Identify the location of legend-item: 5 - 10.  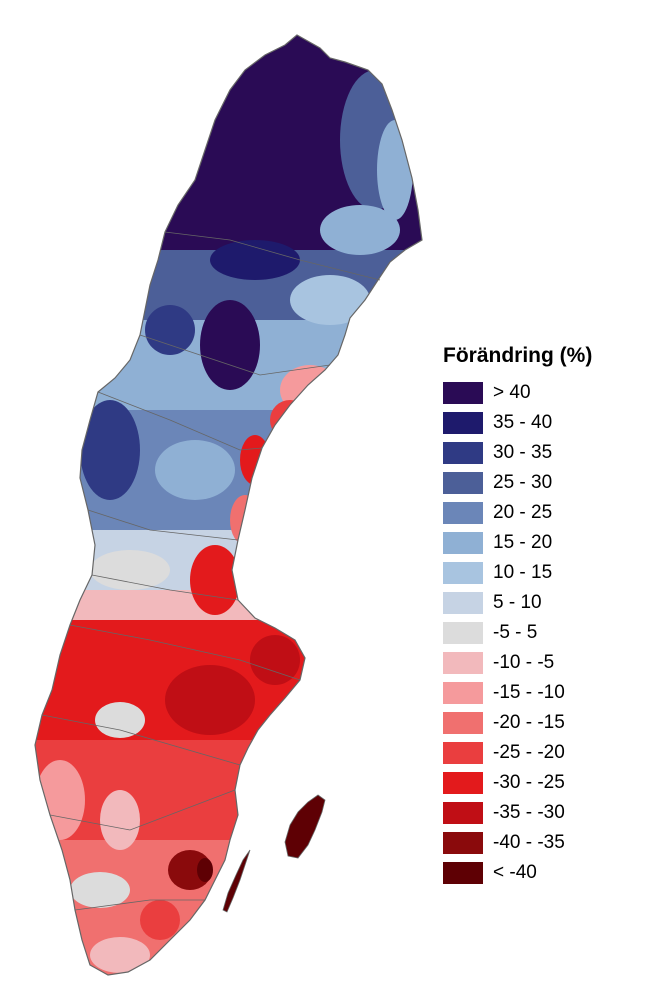
(543, 603).